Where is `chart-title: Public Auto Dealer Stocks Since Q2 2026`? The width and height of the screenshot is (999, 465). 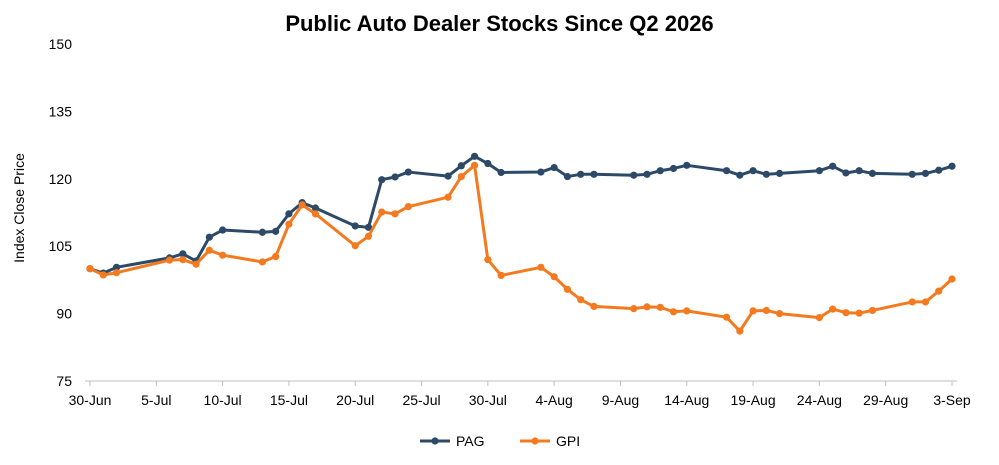 chart-title: Public Auto Dealer Stocks Since Q2 2026 is located at coordinates (499, 23).